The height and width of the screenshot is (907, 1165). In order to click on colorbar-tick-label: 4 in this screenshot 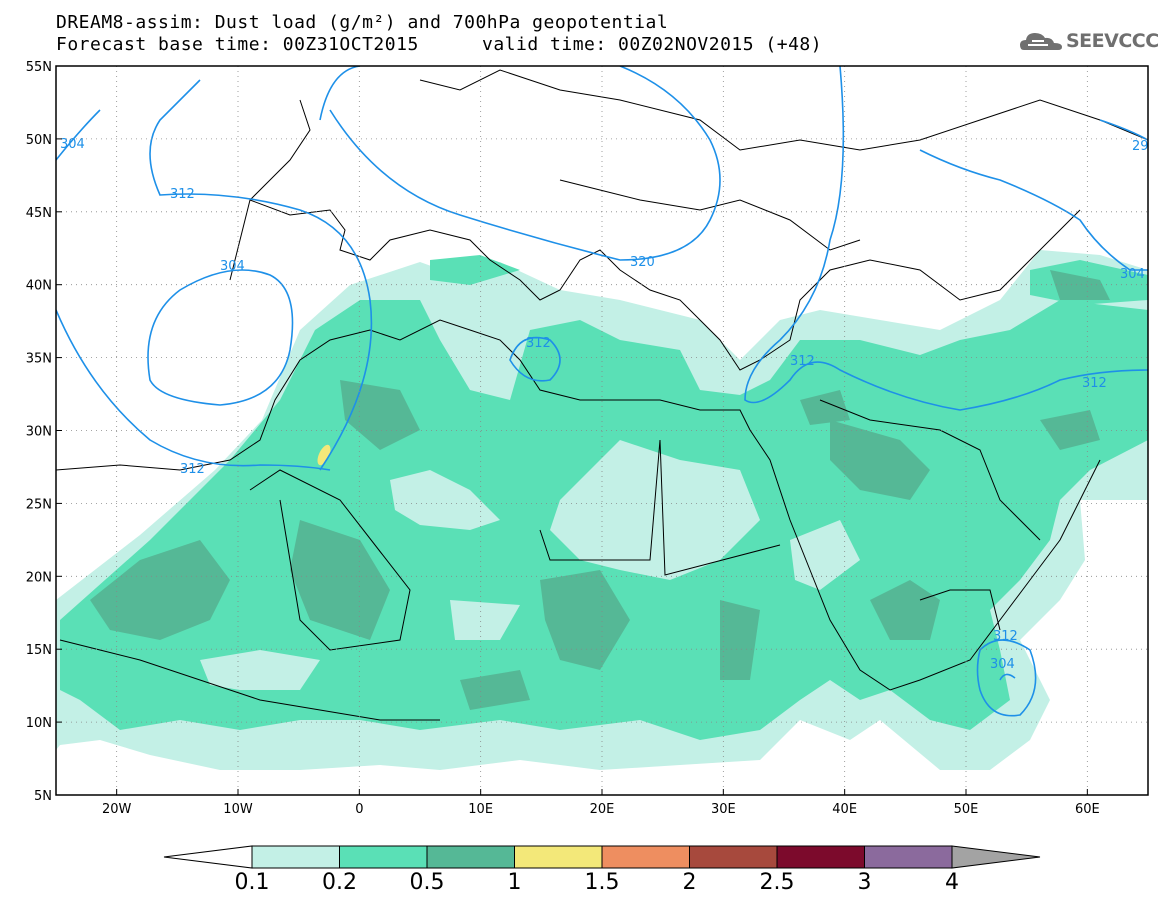, I will do `click(952, 882)`.